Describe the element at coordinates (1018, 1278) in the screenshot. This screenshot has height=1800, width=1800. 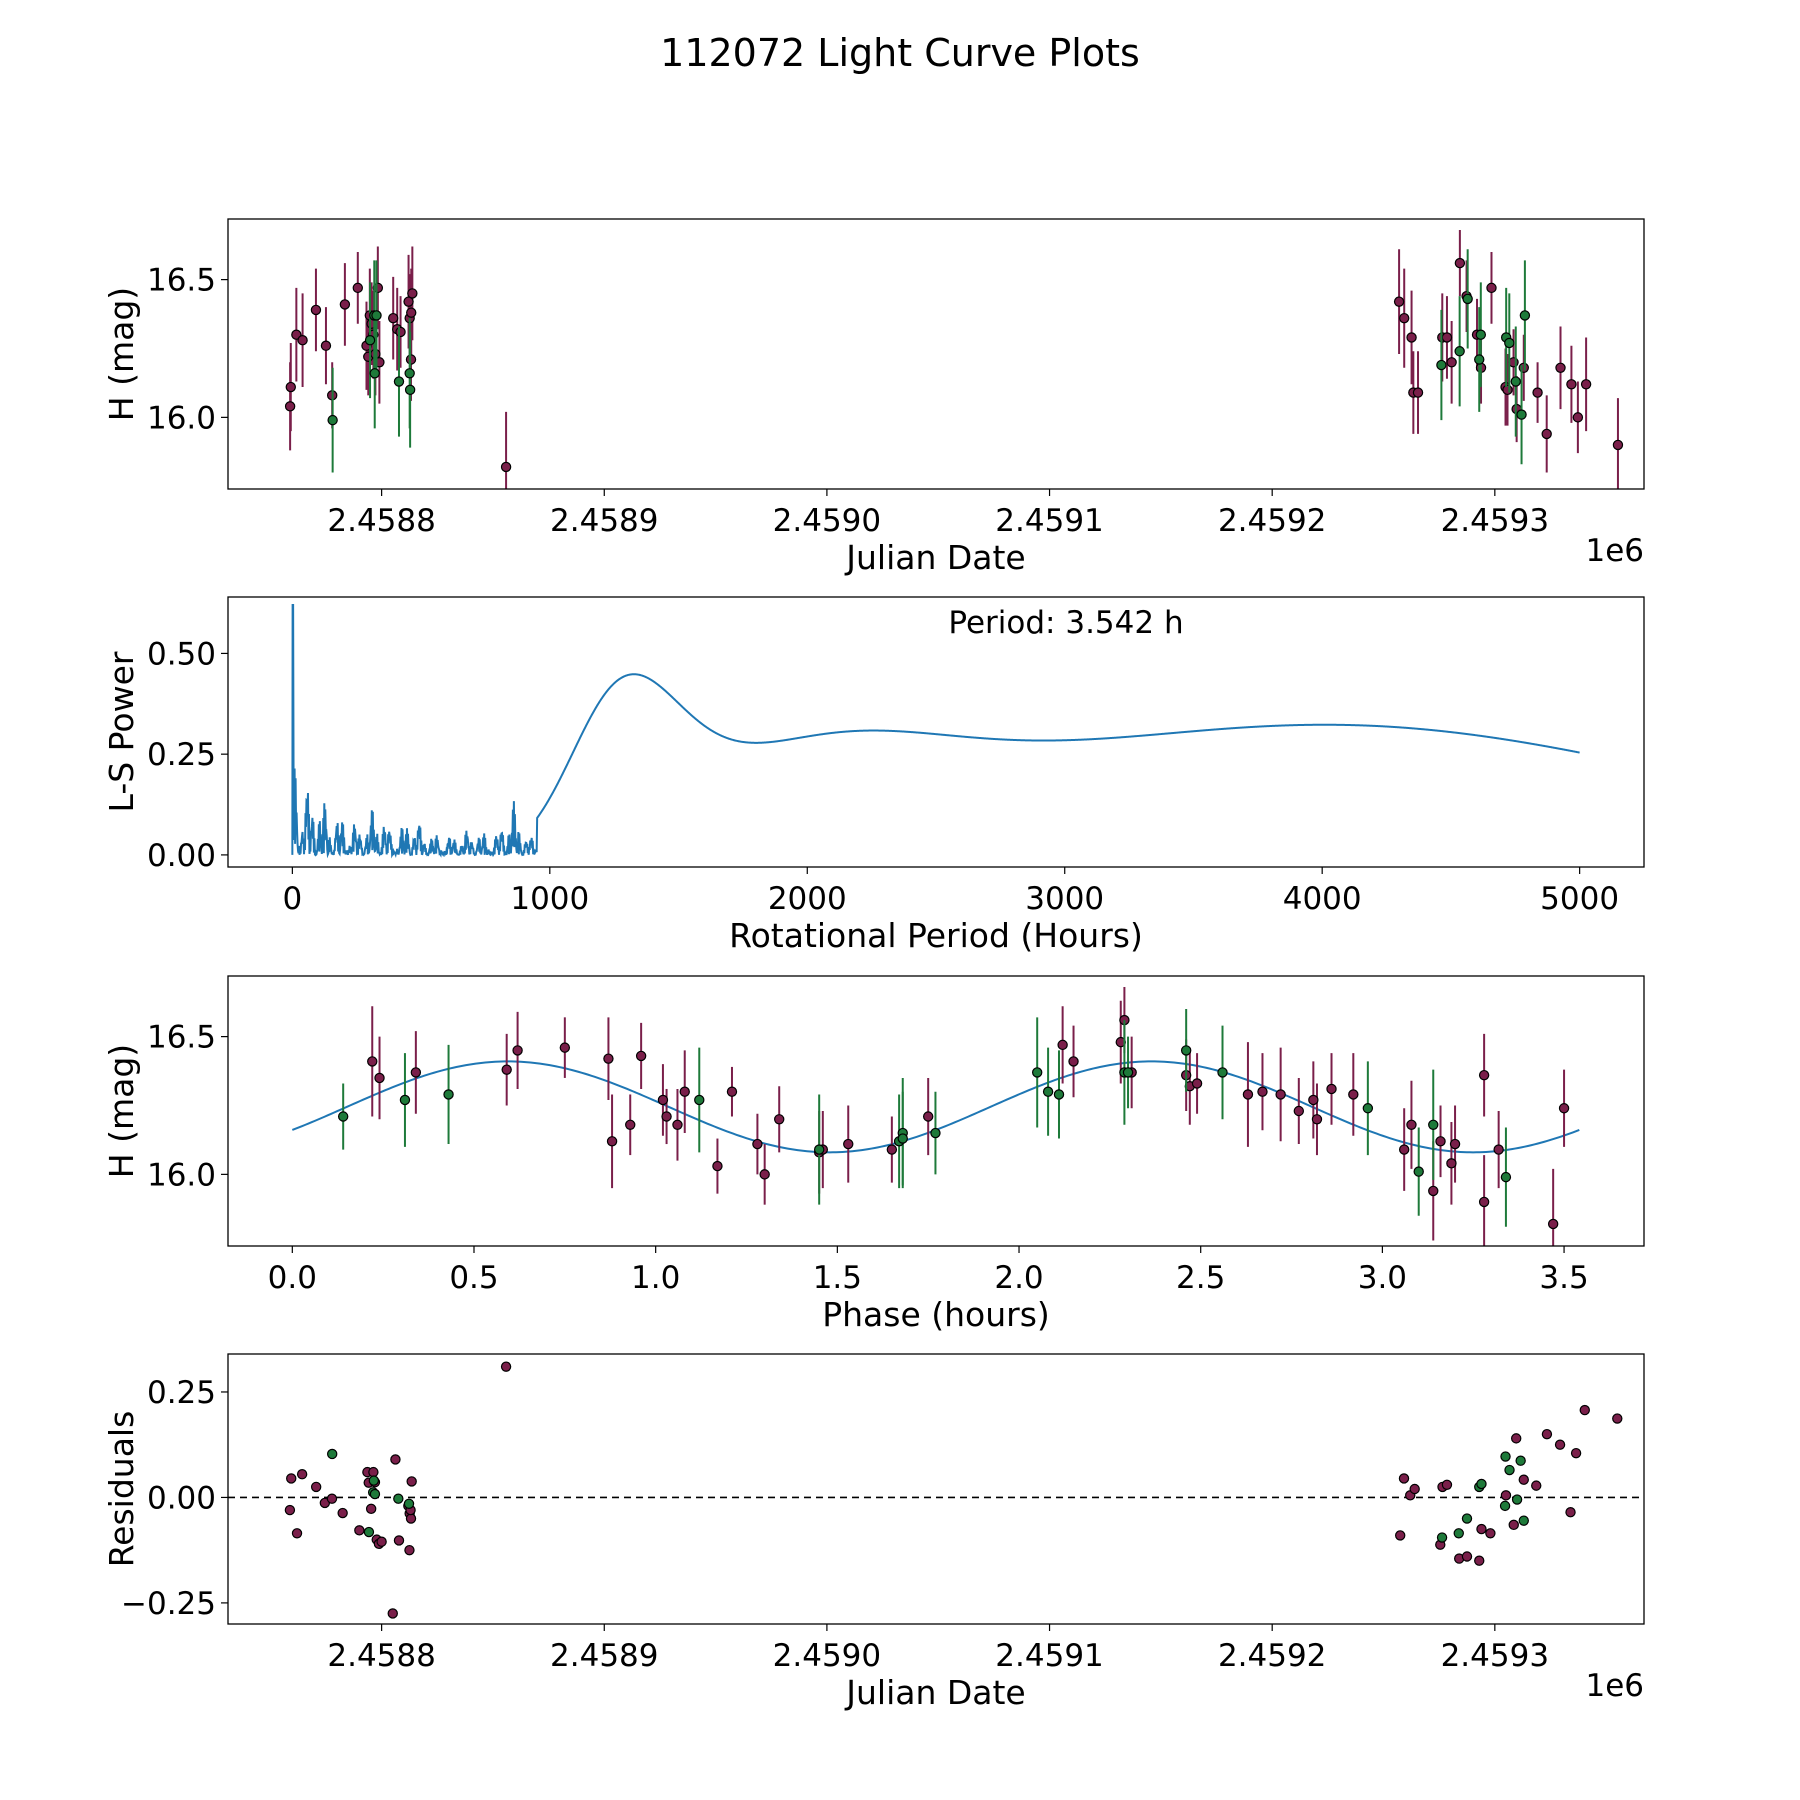
I see `x-tick-label: 2.0` at that location.